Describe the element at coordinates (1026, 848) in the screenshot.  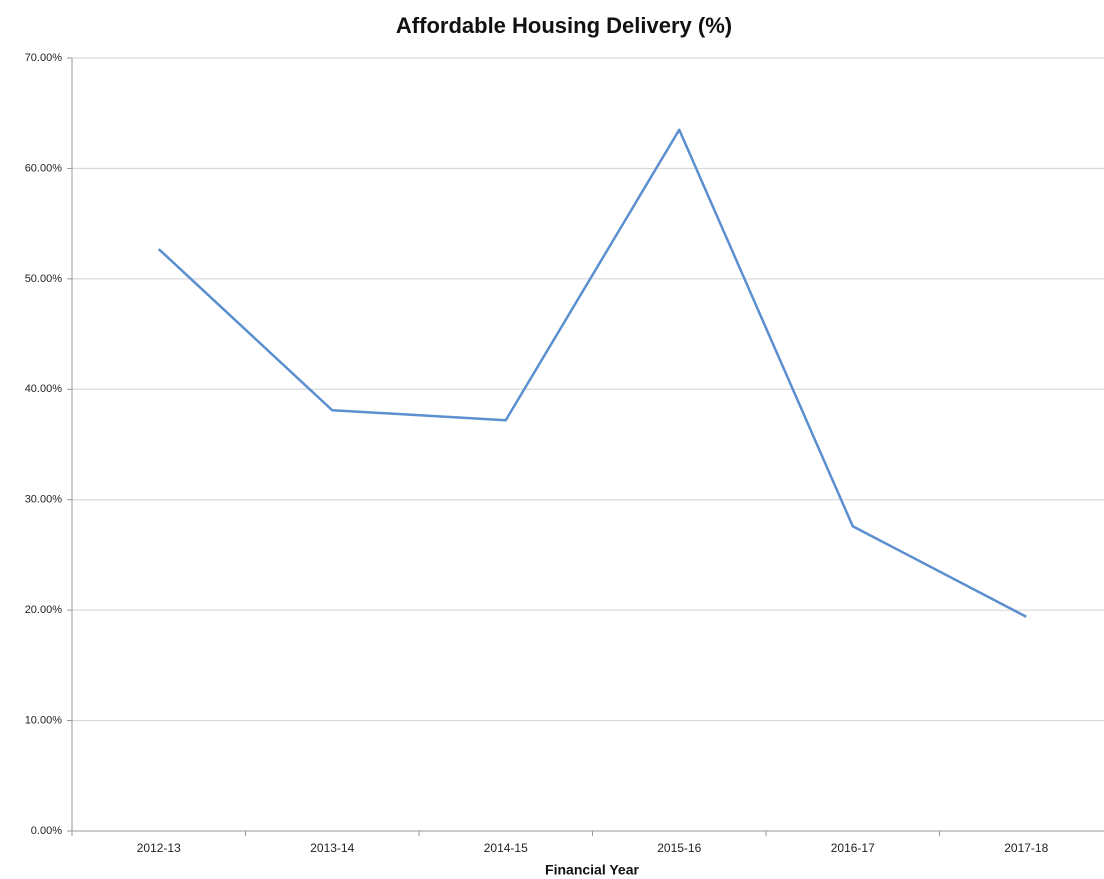
I see `x-tick-label: 2017-18` at that location.